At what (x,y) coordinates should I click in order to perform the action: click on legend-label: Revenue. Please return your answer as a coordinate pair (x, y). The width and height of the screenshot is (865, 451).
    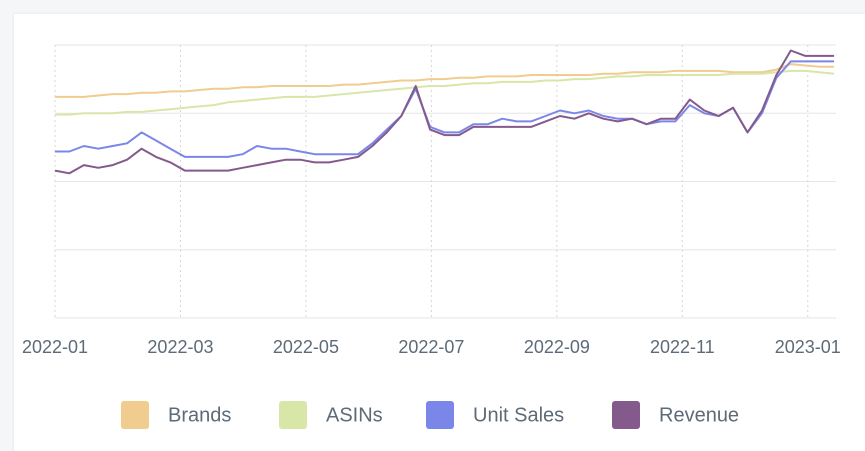
    Looking at the image, I should click on (699, 415).